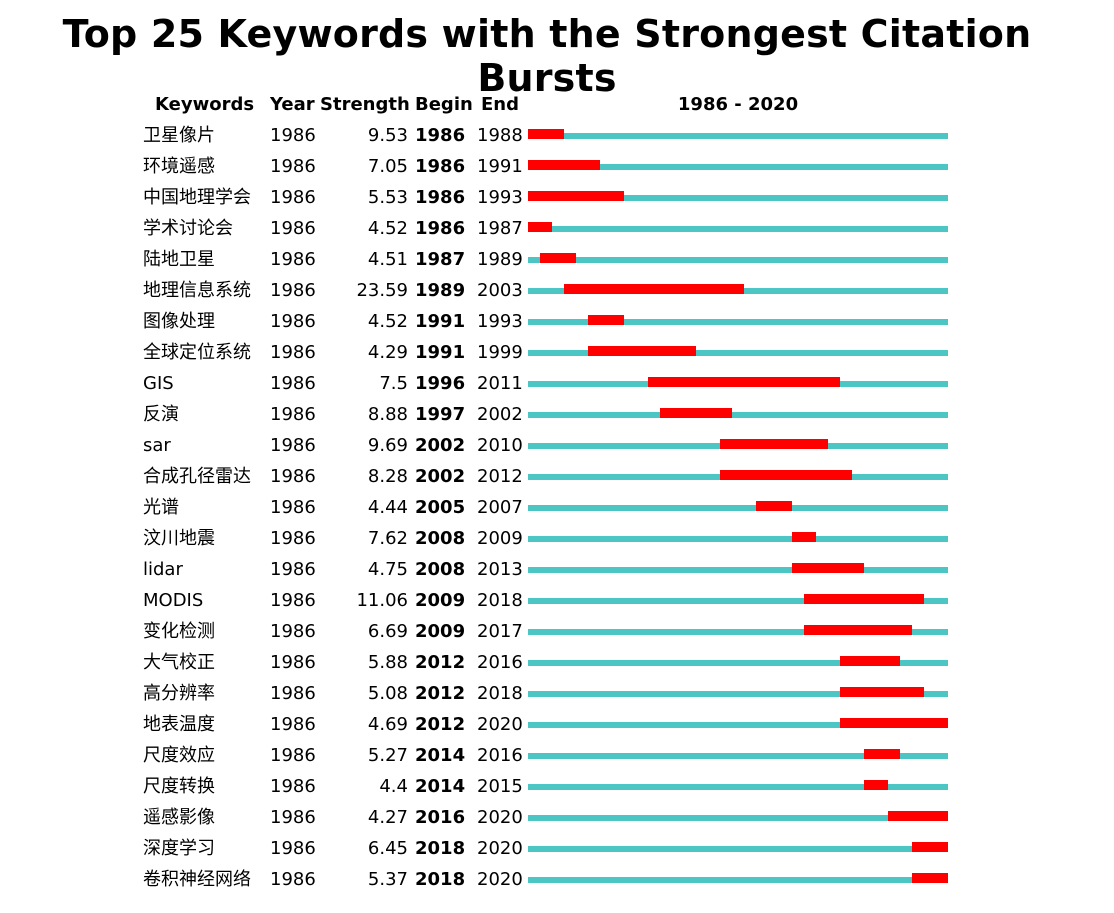  What do you see at coordinates (387, 879) in the screenshot?
I see `strength-value: 5.37` at bounding box center [387, 879].